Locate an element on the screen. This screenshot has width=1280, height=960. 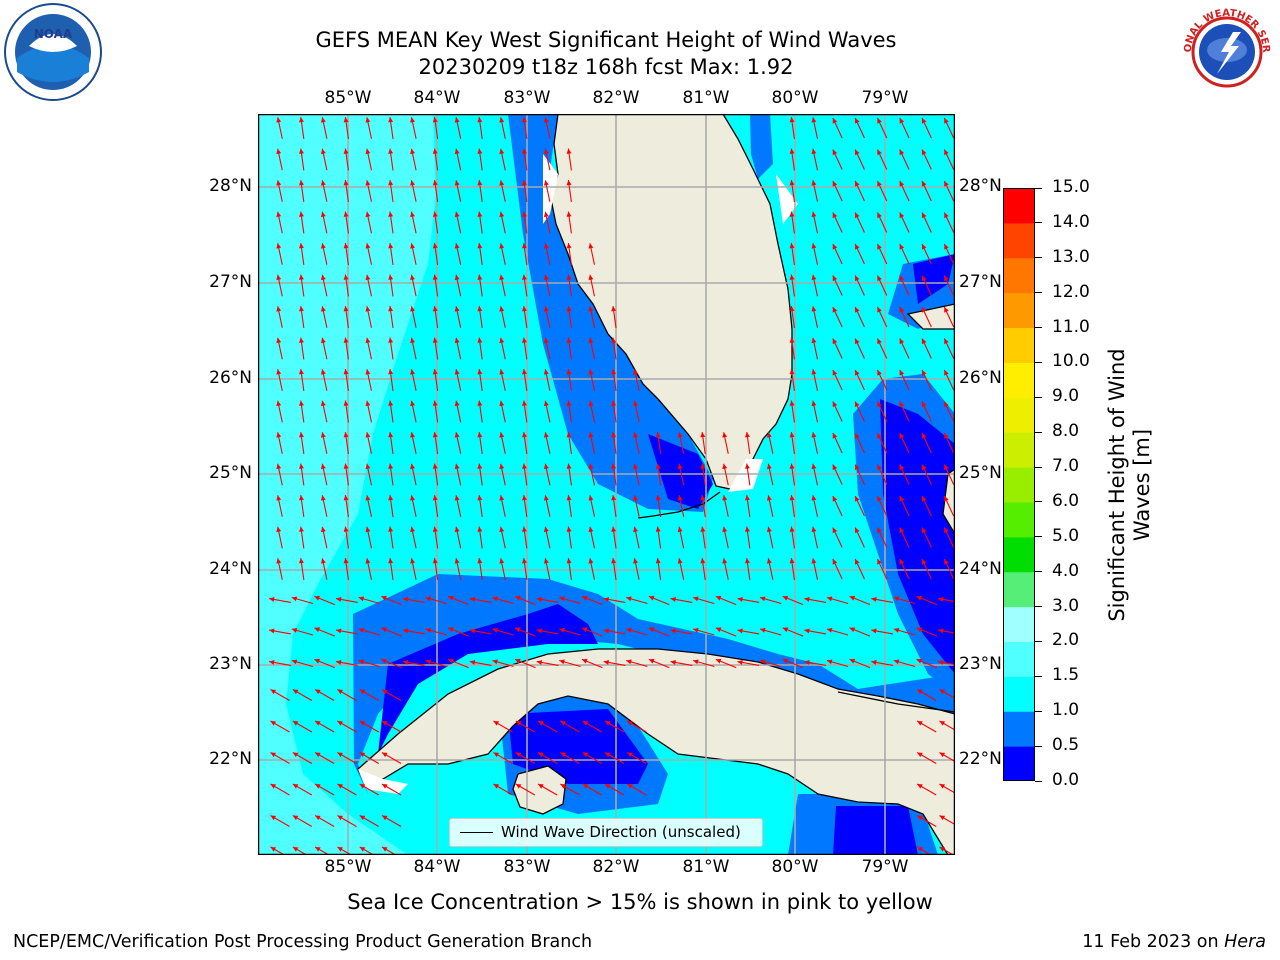
lat-label-left: 26°N is located at coordinates (230, 378).